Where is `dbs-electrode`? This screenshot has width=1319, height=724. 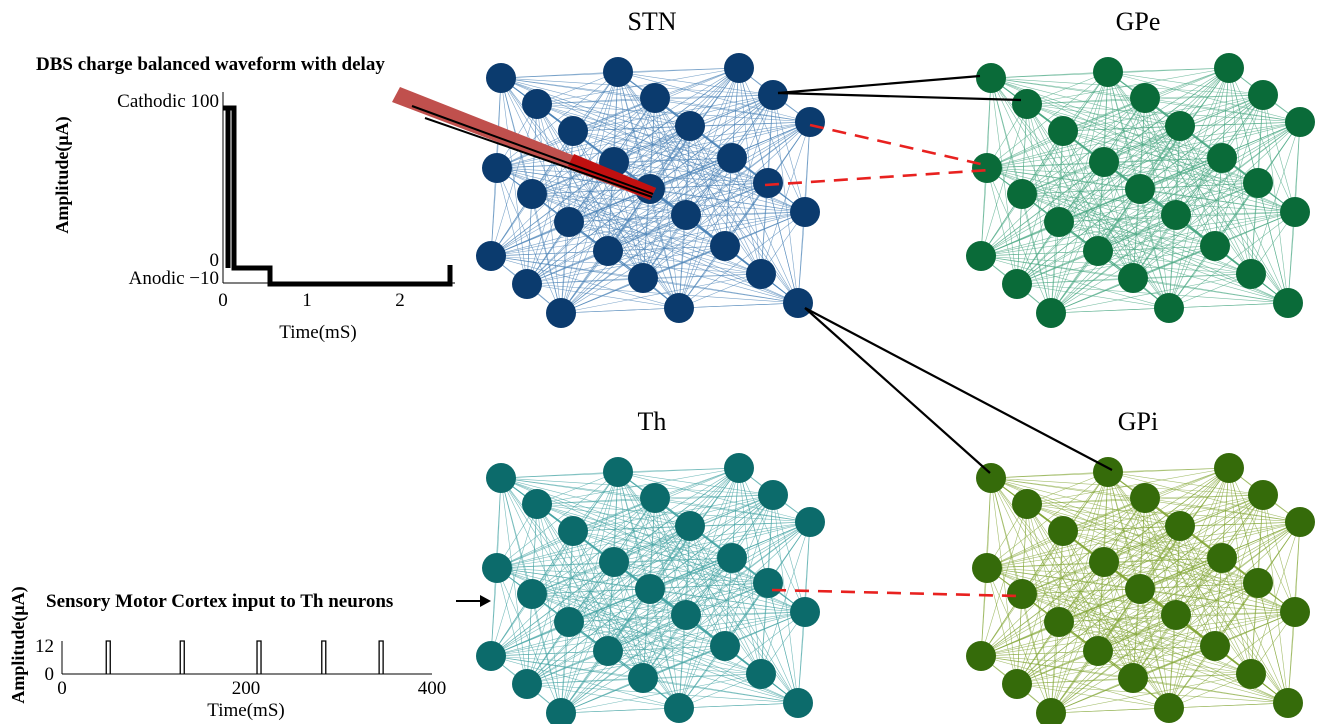
dbs-electrode is located at coordinates (524, 143).